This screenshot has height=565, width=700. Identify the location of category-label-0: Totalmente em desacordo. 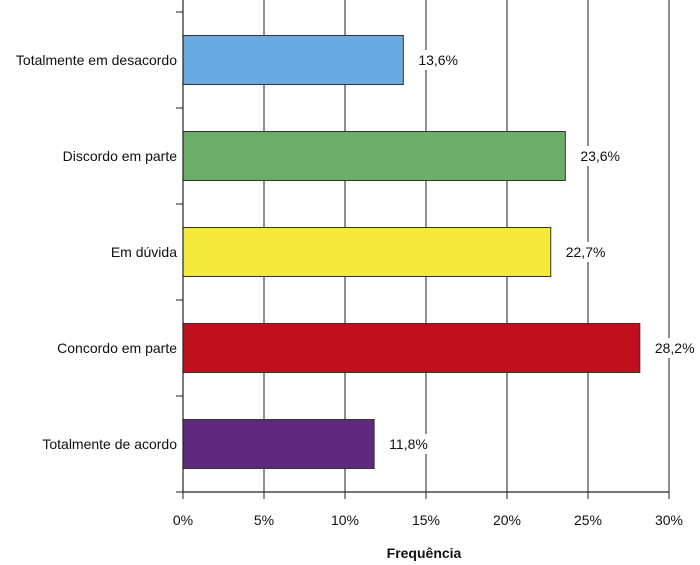
(96, 60).